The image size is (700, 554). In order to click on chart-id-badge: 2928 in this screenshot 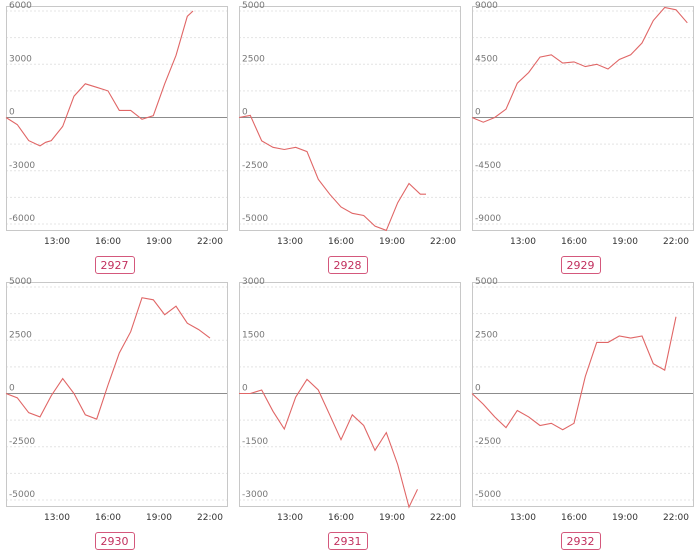, I will do `click(347, 265)`.